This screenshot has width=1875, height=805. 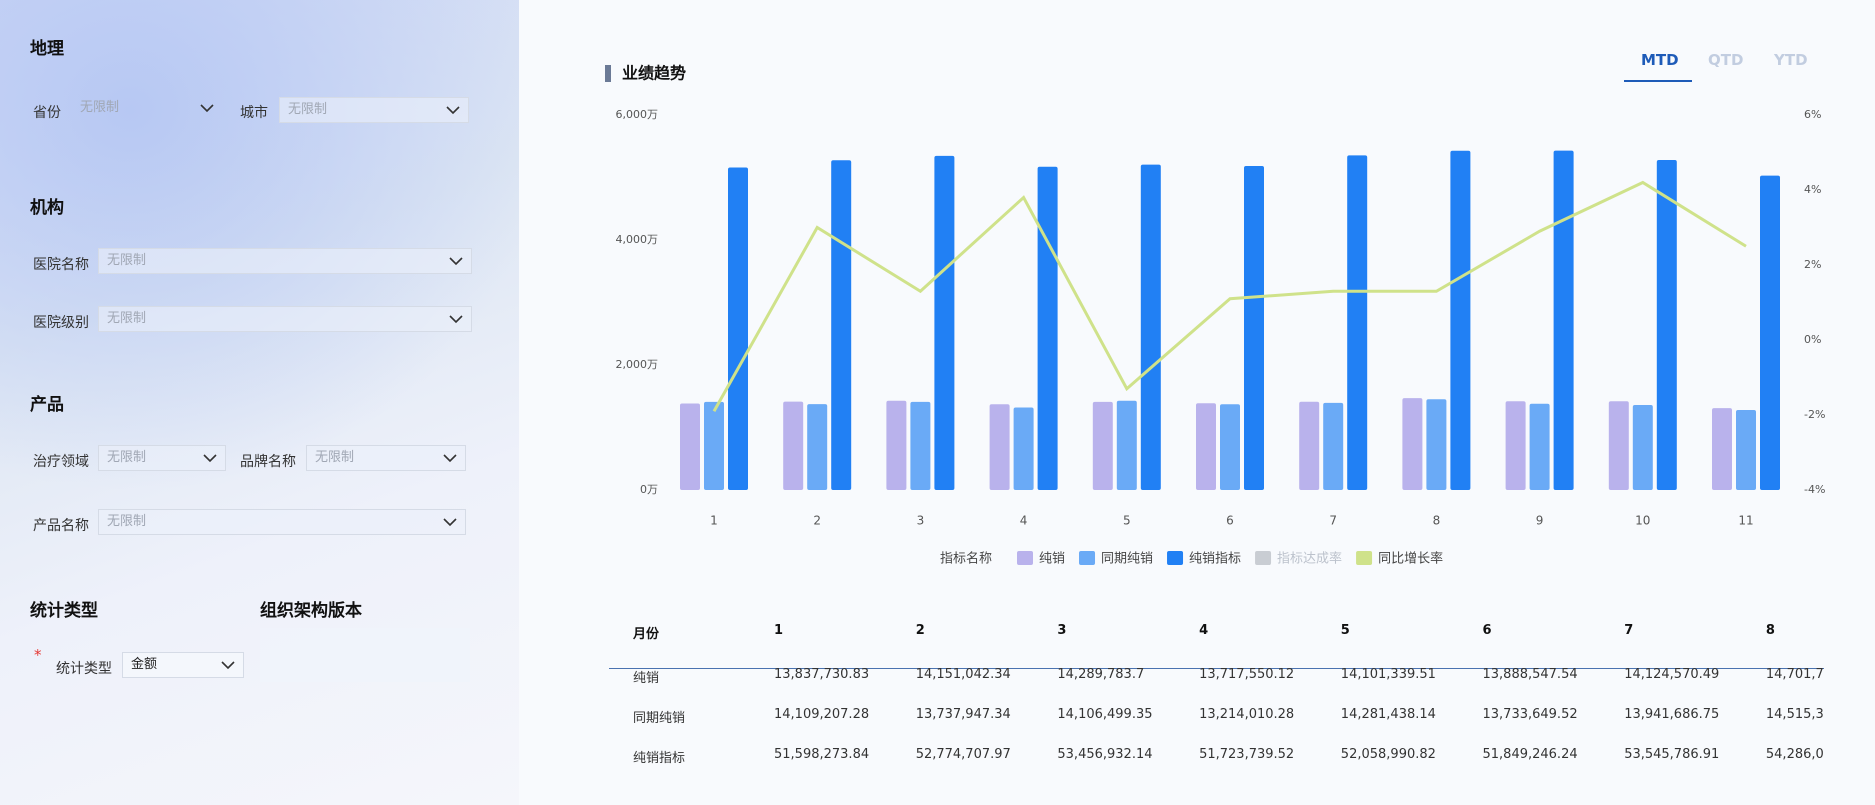 What do you see at coordinates (1105, 754) in the screenshot?
I see `table-cell: 53,456,932.14` at bounding box center [1105, 754].